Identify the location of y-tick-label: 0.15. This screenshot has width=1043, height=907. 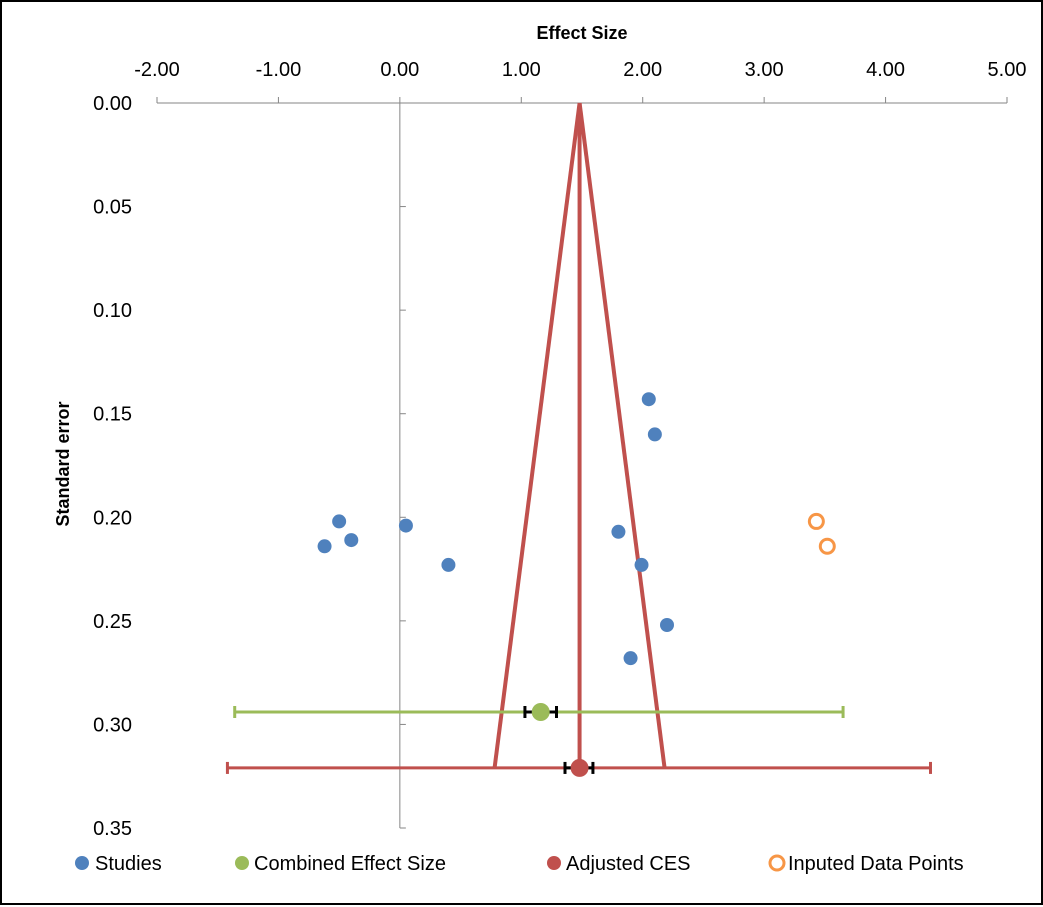
(112, 415).